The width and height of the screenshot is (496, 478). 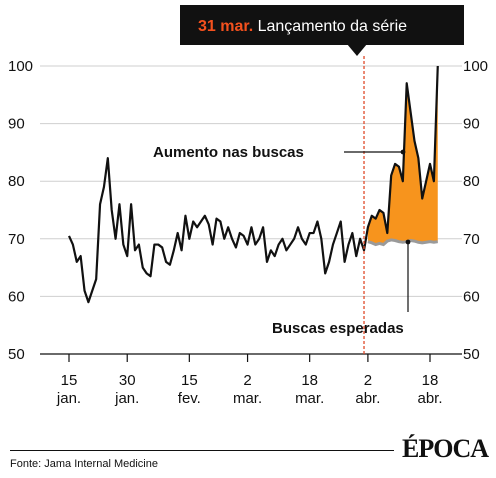 I want to click on y-tick-right-90: 90, so click(x=471, y=124).